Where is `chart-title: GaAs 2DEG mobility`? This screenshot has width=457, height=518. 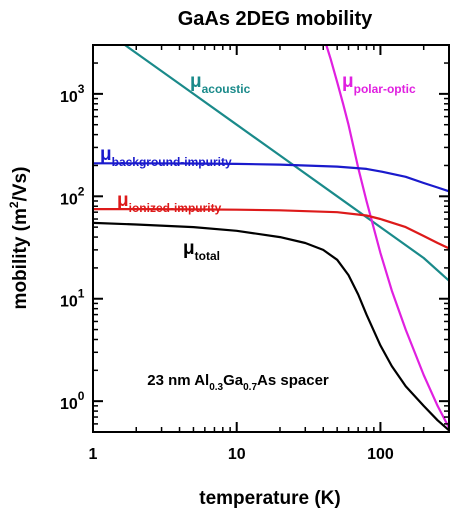
chart-title: GaAs 2DEG mobility is located at coordinates (275, 19).